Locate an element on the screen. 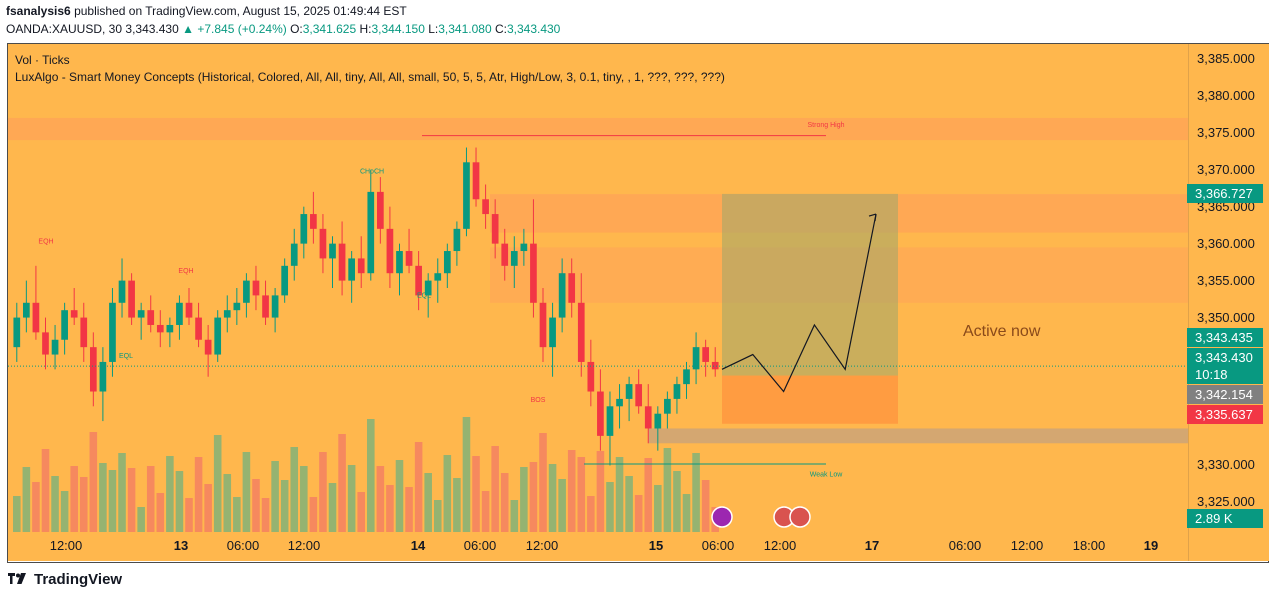 This screenshot has width=1275, height=599. volume-indicator-label: Vol · Ticks is located at coordinates (42, 60).